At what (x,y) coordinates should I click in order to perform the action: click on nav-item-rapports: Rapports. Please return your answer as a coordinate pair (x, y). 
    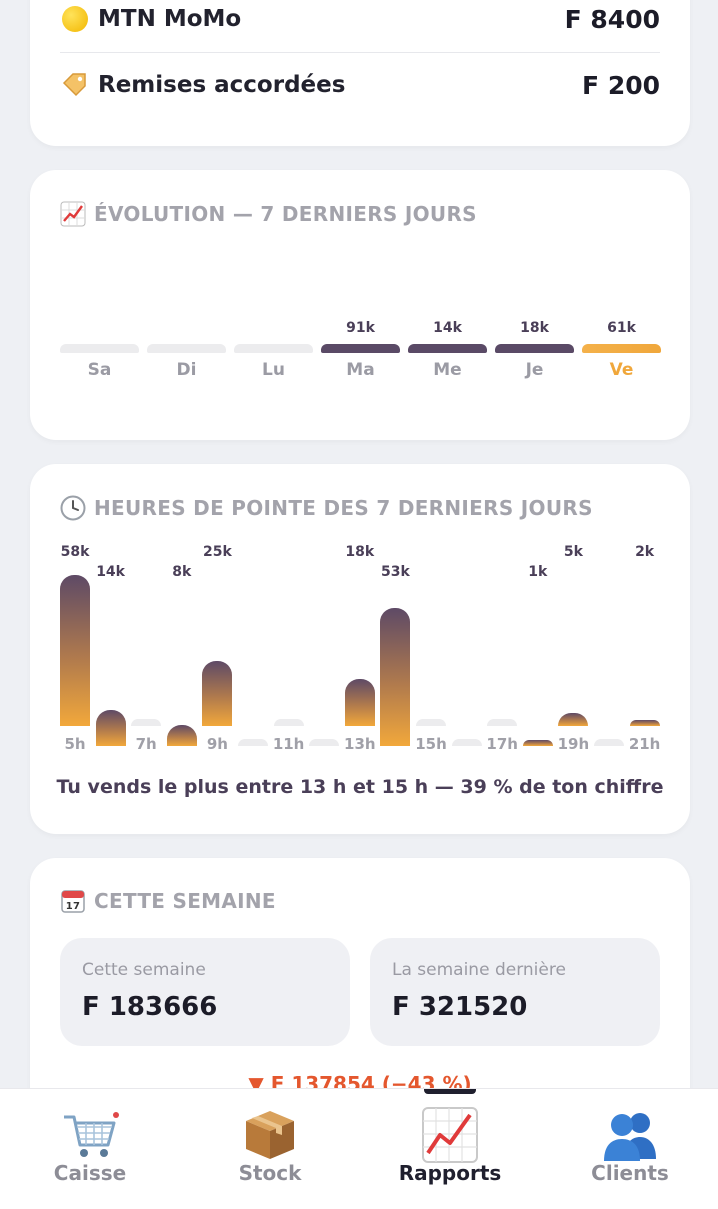
    Looking at the image, I should click on (450, 1145).